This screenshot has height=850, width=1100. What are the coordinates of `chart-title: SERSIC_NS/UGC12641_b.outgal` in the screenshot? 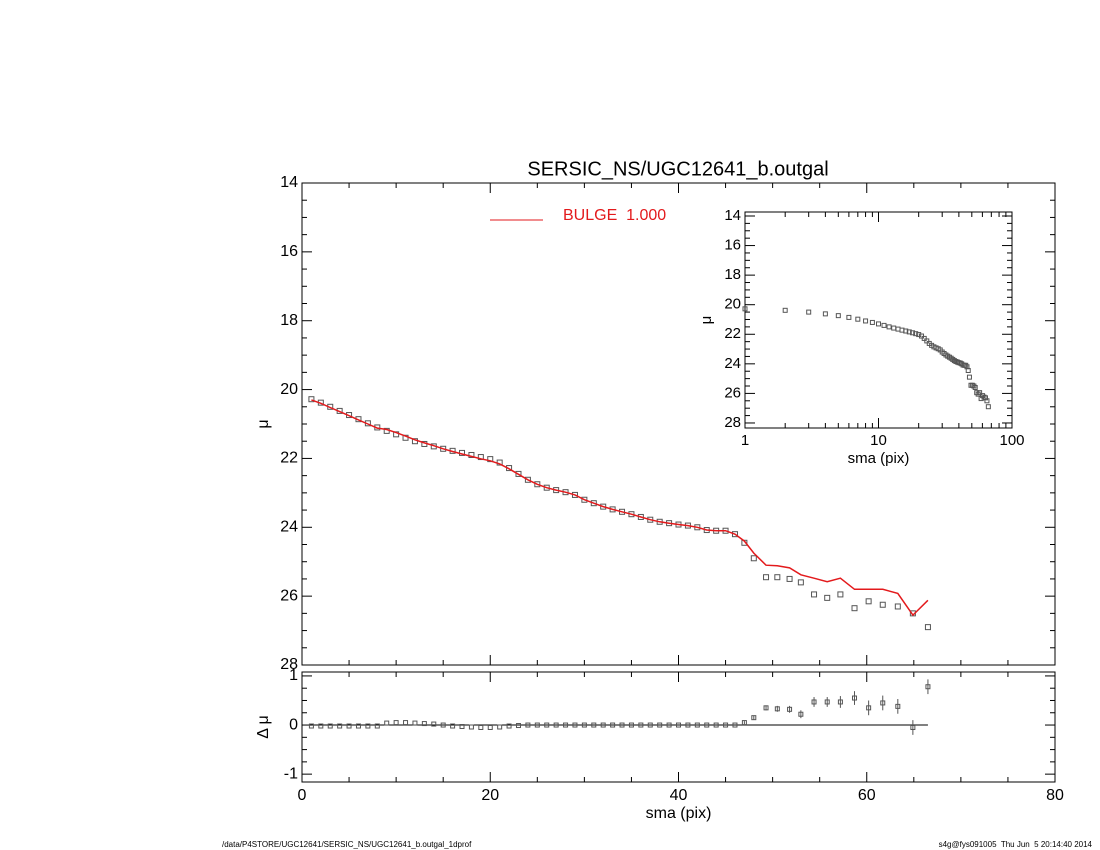 It's located at (677, 169).